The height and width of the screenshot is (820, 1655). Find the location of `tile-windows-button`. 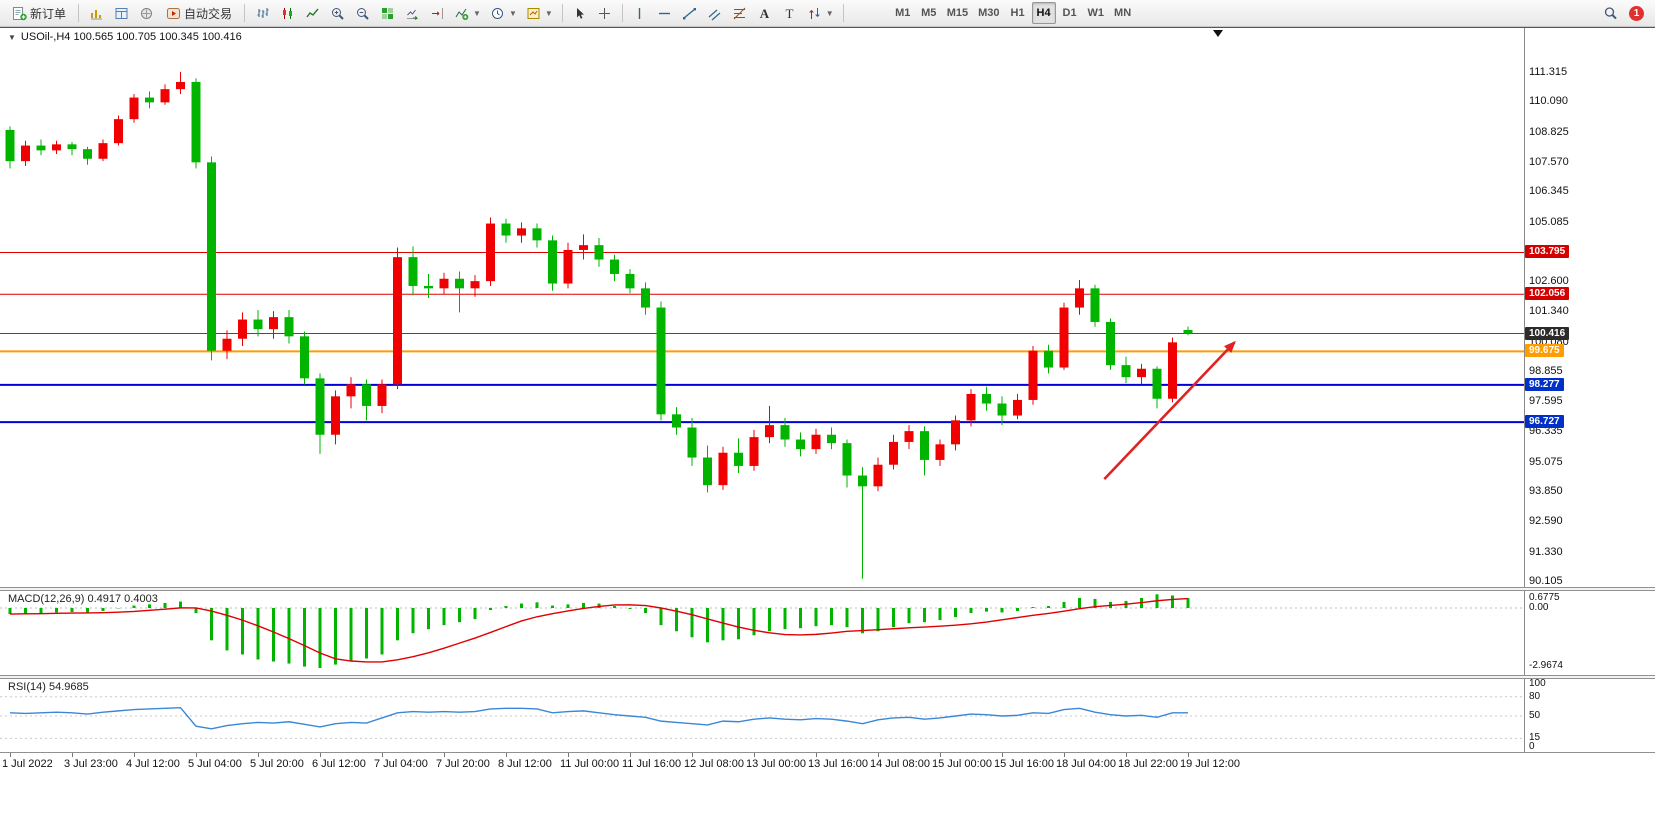

tile-windows-button is located at coordinates (387, 13).